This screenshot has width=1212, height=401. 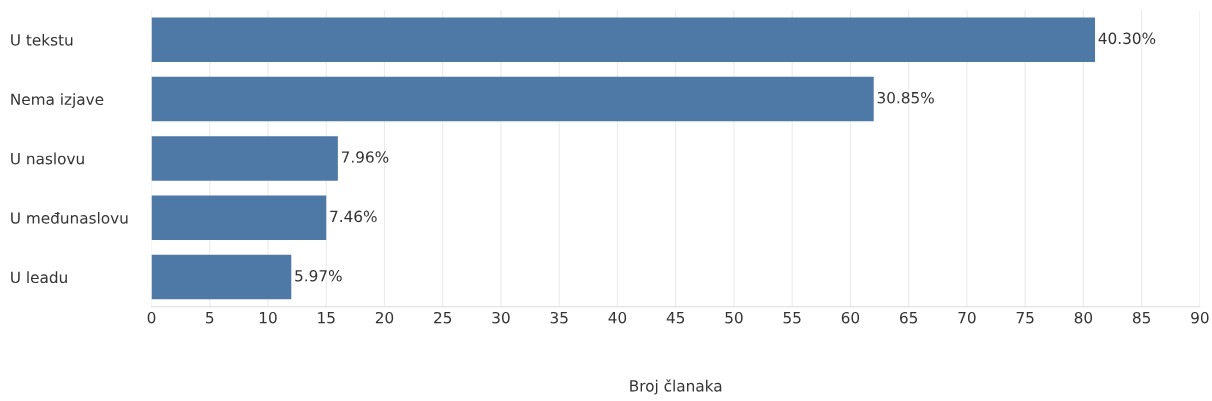 What do you see at coordinates (1127, 38) in the screenshot?
I see `annotation: 40.30%` at bounding box center [1127, 38].